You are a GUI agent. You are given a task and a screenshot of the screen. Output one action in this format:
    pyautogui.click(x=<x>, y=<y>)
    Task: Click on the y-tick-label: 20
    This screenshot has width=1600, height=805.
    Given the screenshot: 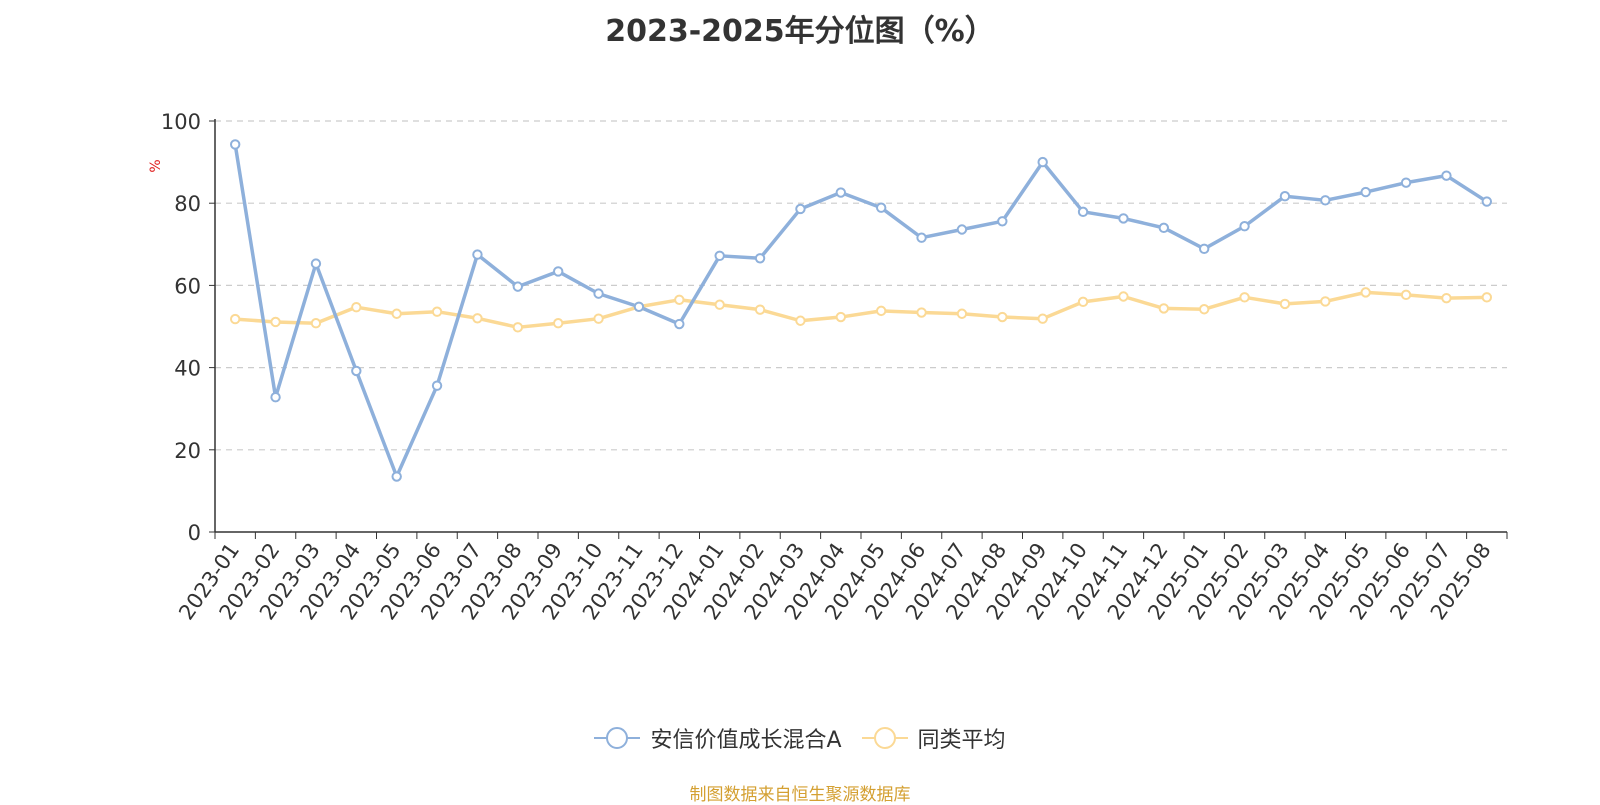 What is the action you would take?
    pyautogui.click(x=187, y=451)
    